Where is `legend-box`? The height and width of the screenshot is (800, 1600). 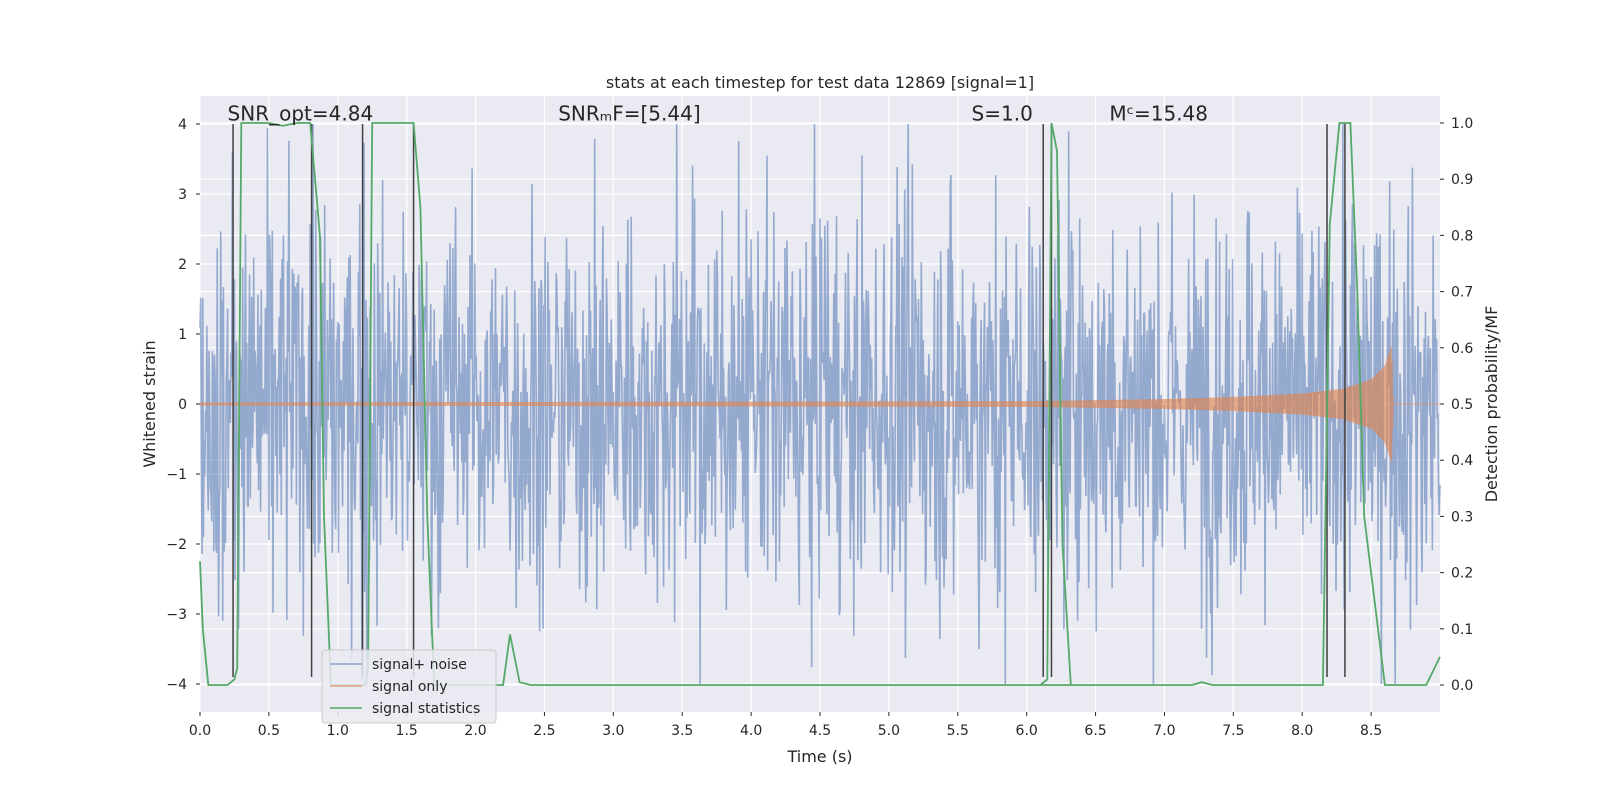
legend-box is located at coordinates (409, 686).